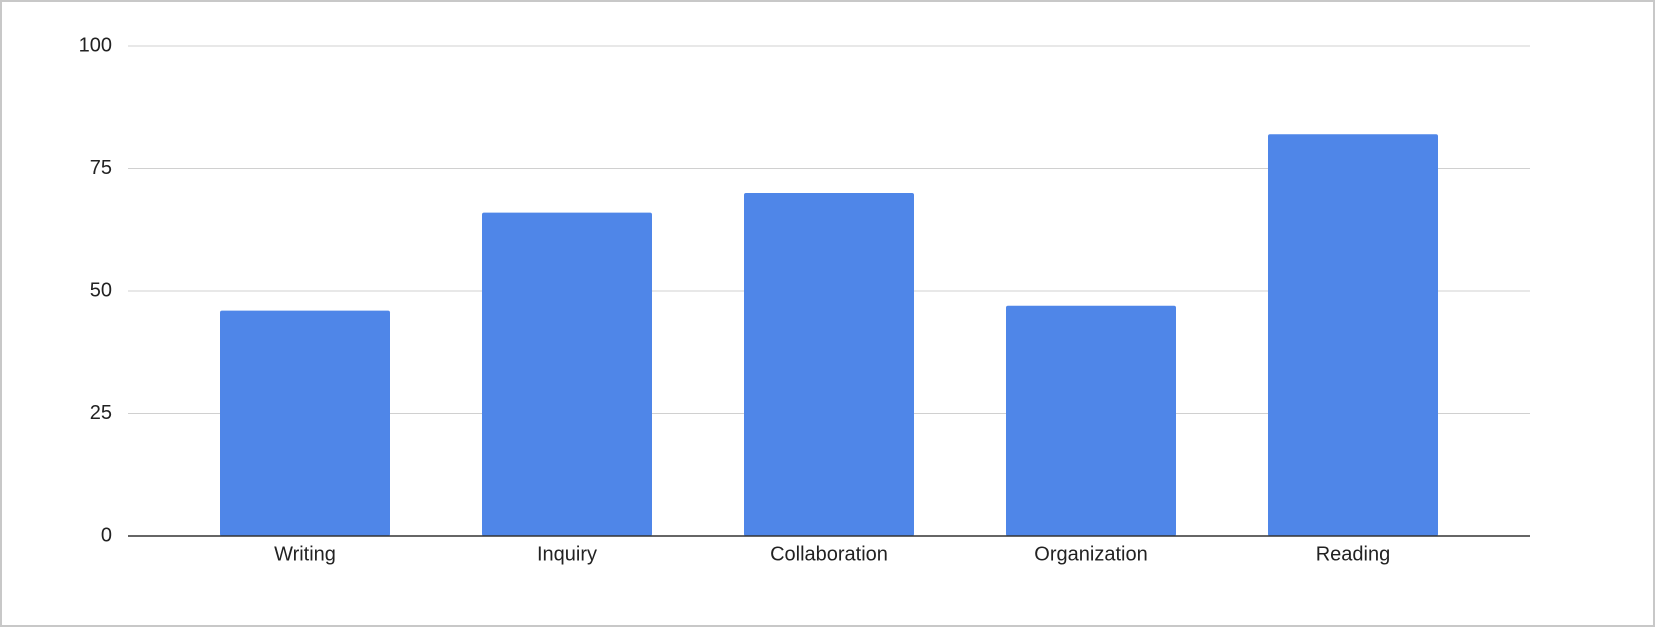  I want to click on y-tick-label: 50, so click(101, 290).